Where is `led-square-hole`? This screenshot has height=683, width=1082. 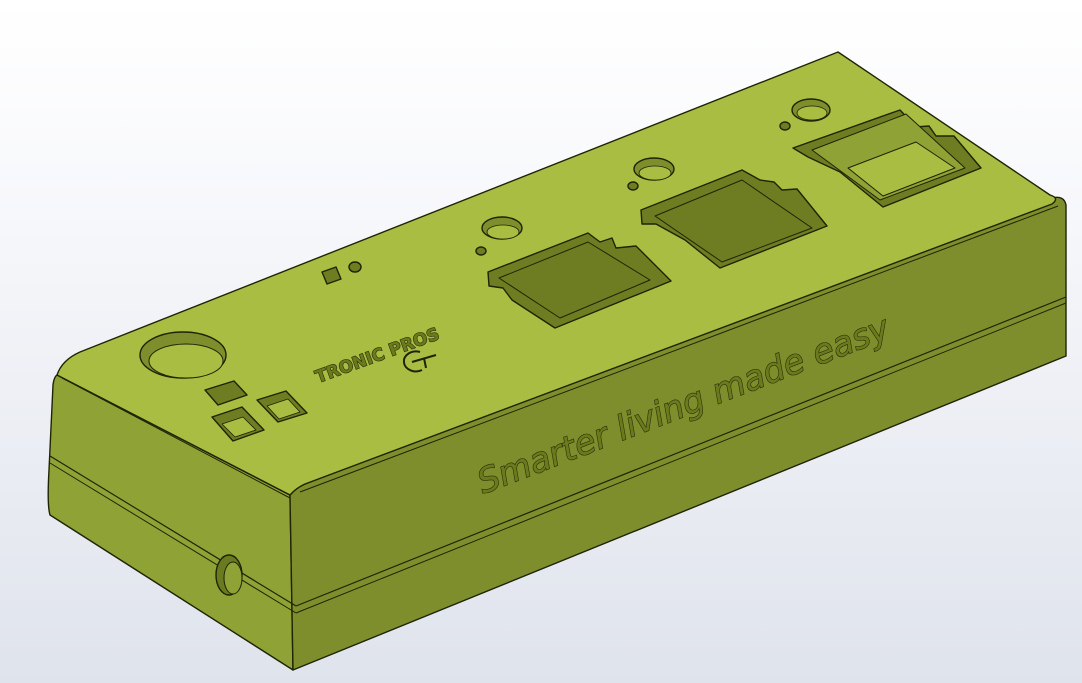
led-square-hole is located at coordinates (331, 275).